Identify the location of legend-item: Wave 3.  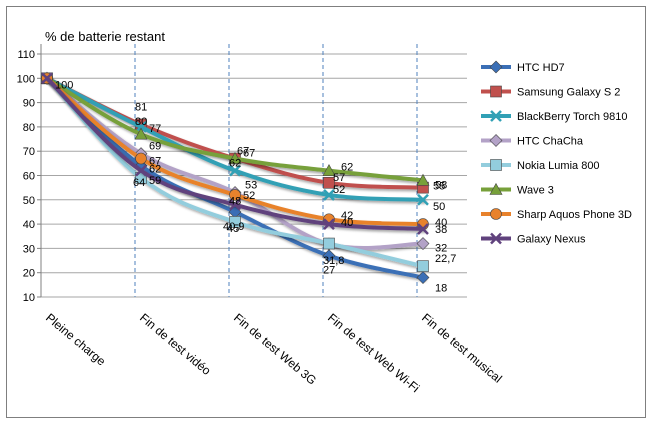
(517, 189).